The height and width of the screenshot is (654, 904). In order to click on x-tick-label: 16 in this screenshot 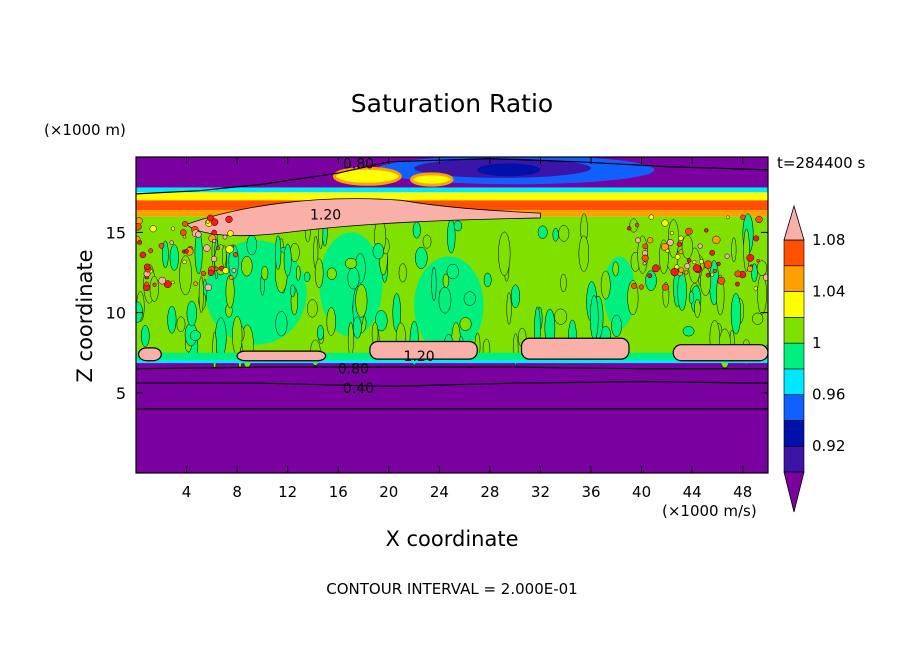, I will do `click(338, 492)`.